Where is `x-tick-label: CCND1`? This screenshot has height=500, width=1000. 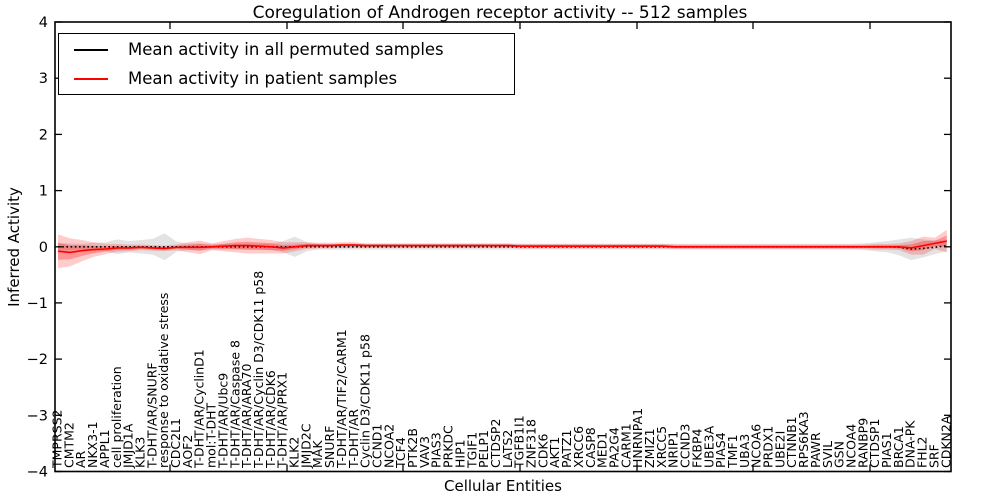 x-tick-label: CCND1 is located at coordinates (377, 446).